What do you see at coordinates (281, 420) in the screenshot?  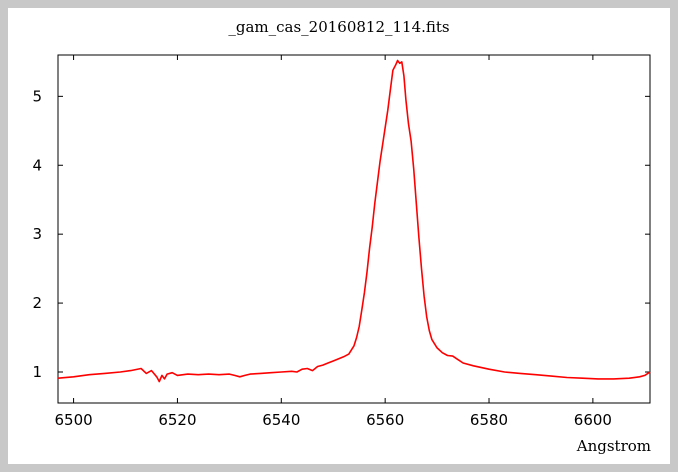 I see `x-tick-label: 6540` at bounding box center [281, 420].